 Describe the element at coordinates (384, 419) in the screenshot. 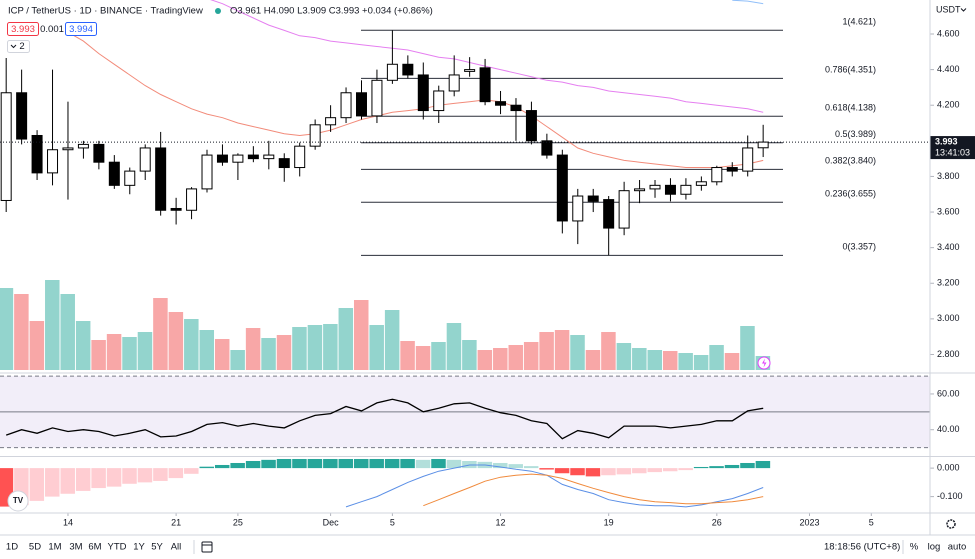

I see `rsi-line` at that location.